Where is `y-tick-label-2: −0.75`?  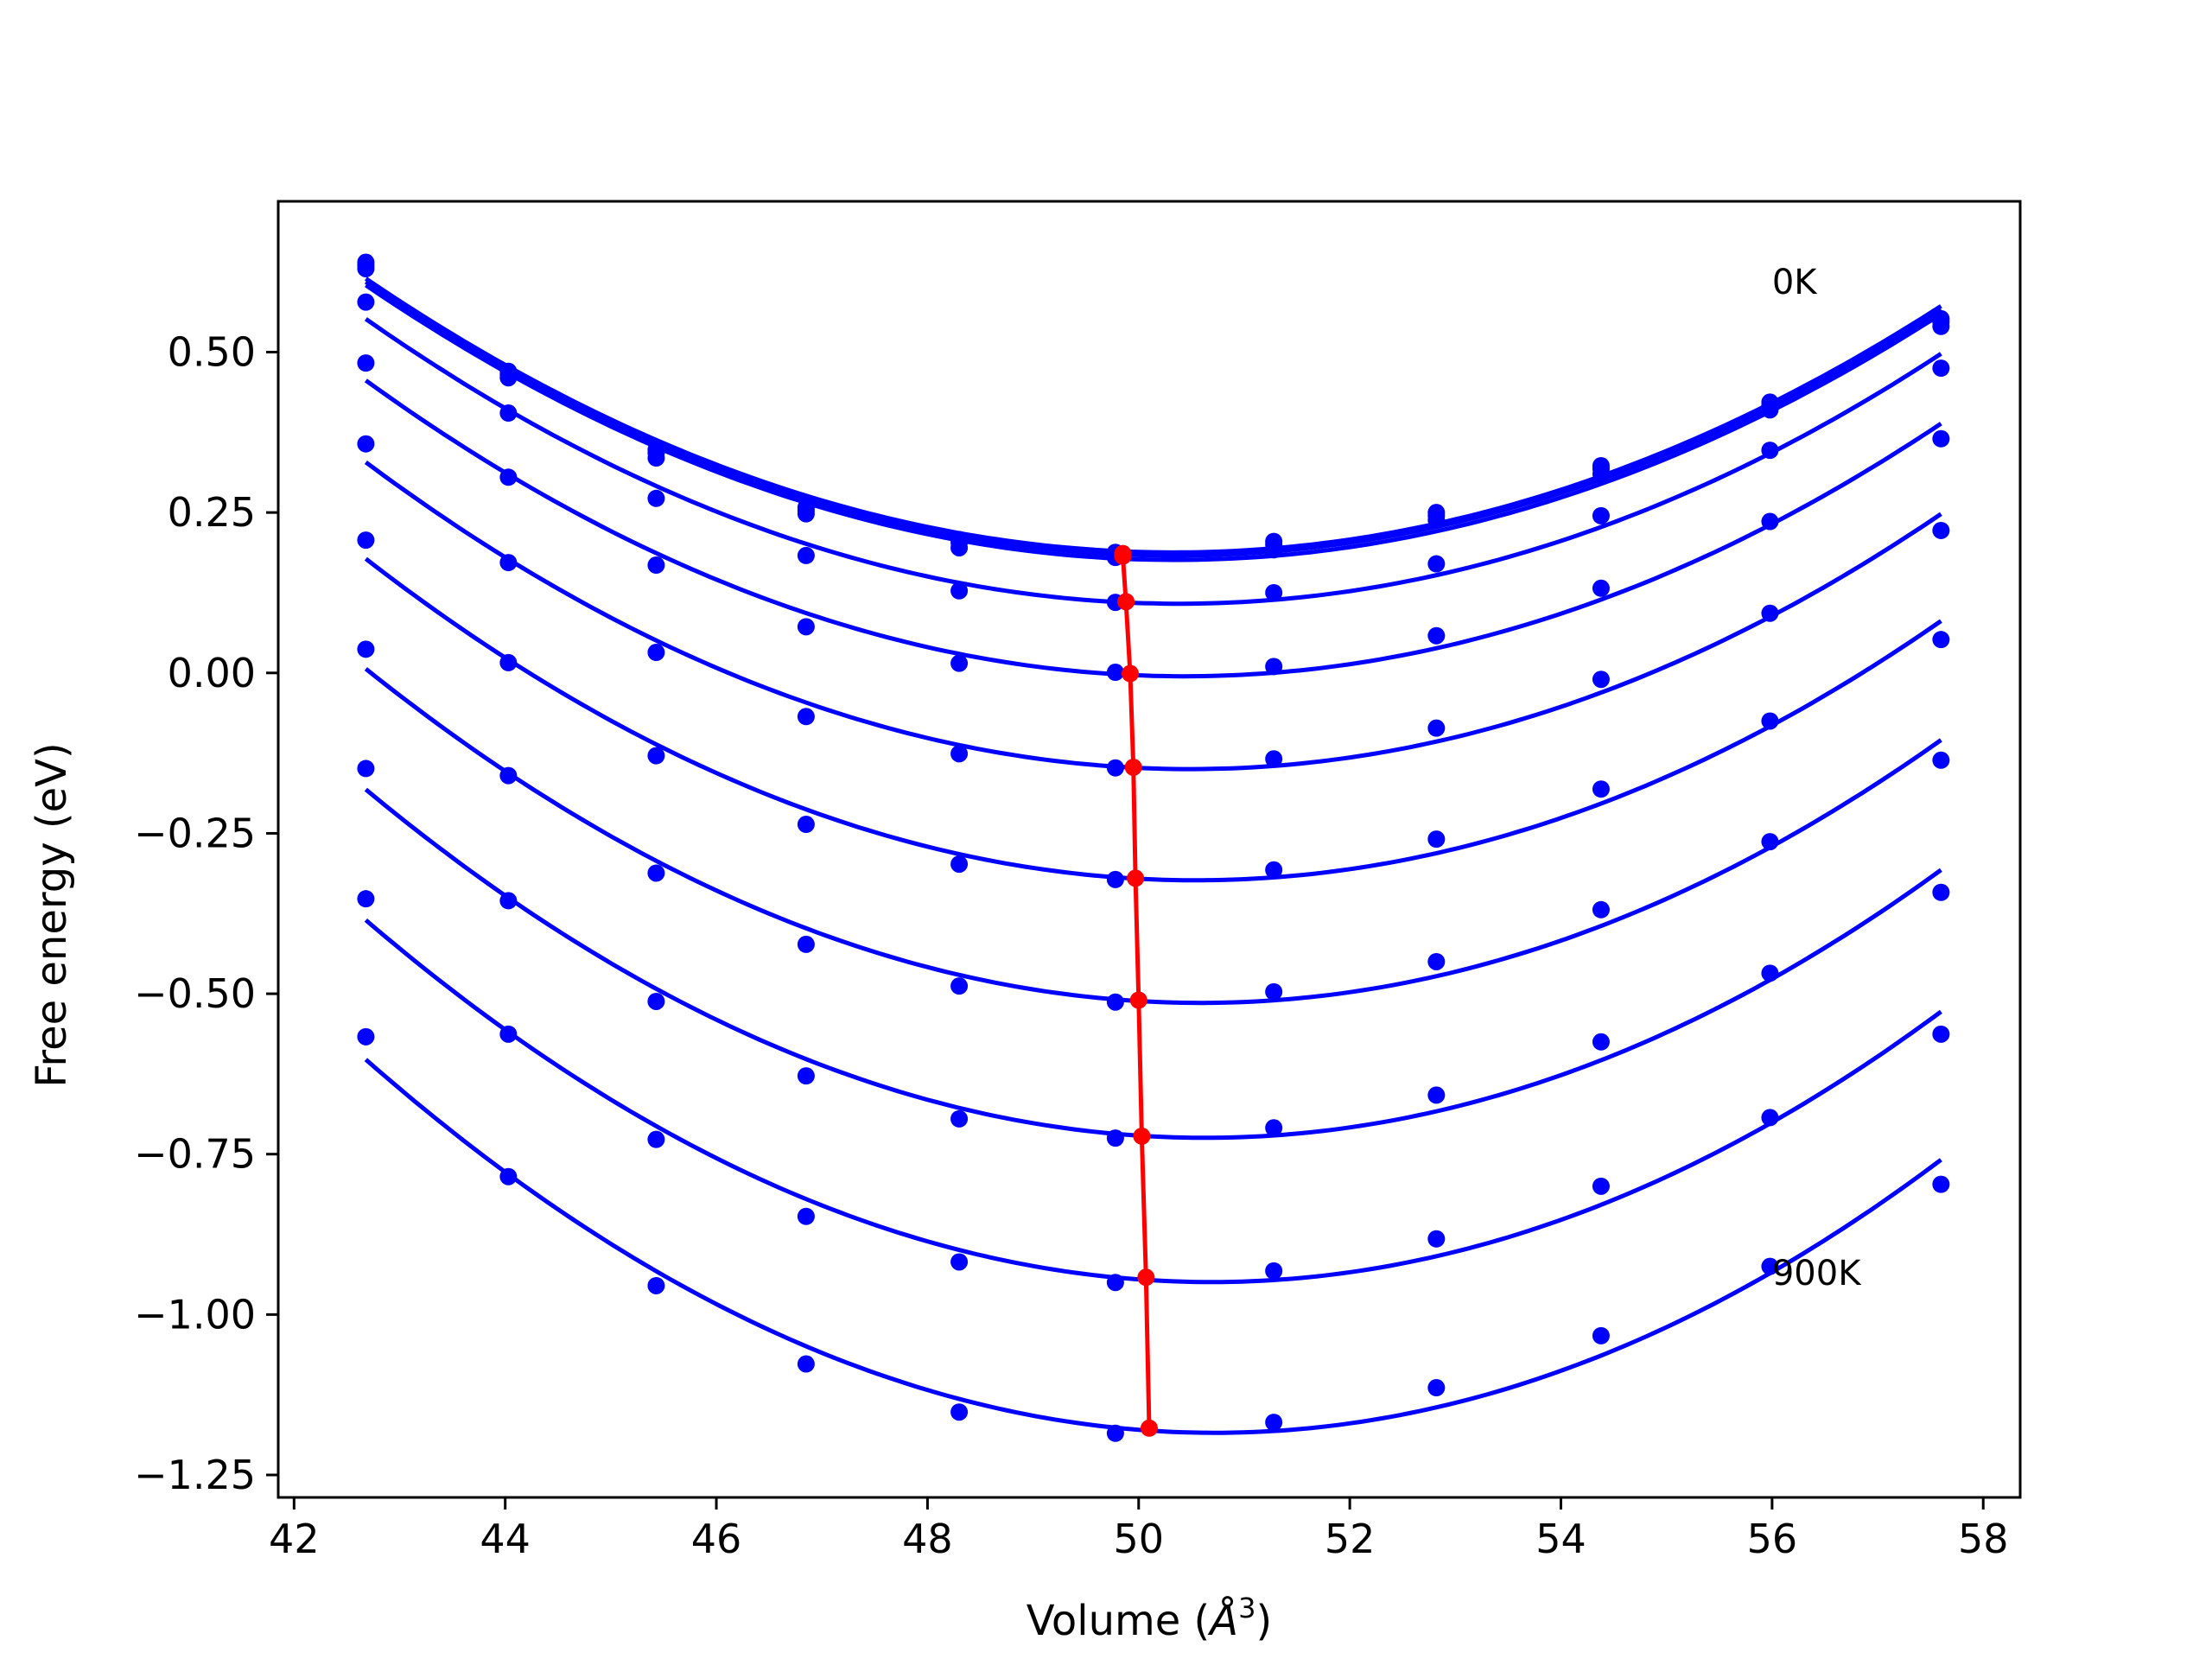 y-tick-label-2: −0.75 is located at coordinates (195, 1154).